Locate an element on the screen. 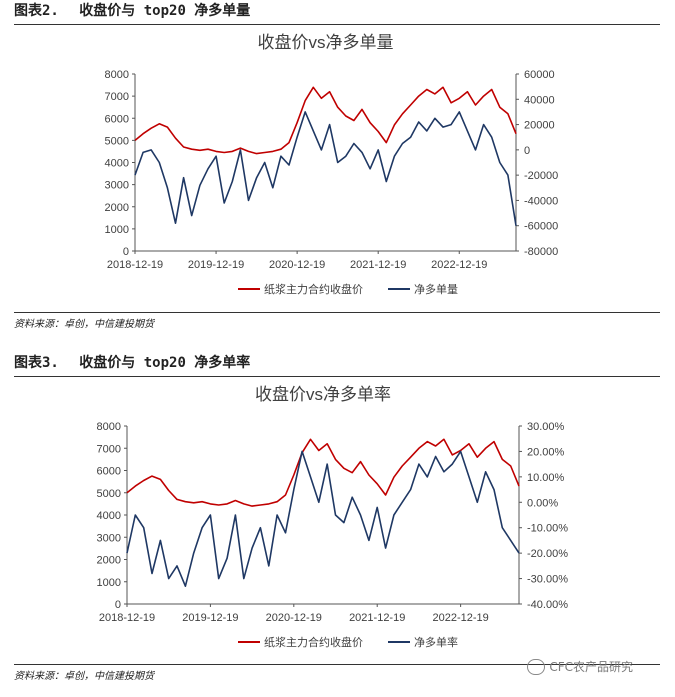  chart-title: 收盘价vs净多单率 is located at coordinates (323, 394).